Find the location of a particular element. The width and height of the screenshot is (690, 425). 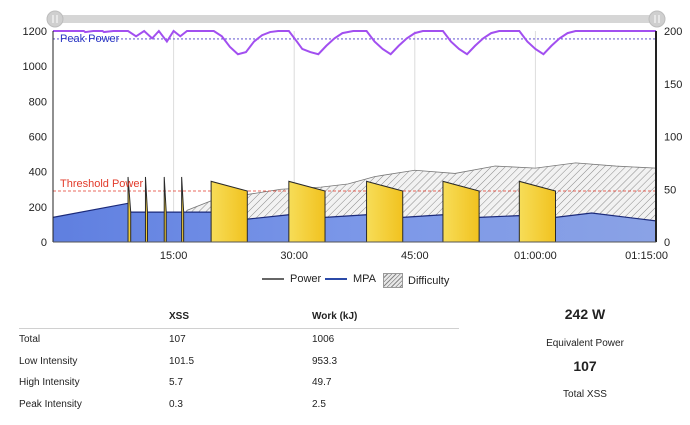

table-header-label is located at coordinates (94, 317).